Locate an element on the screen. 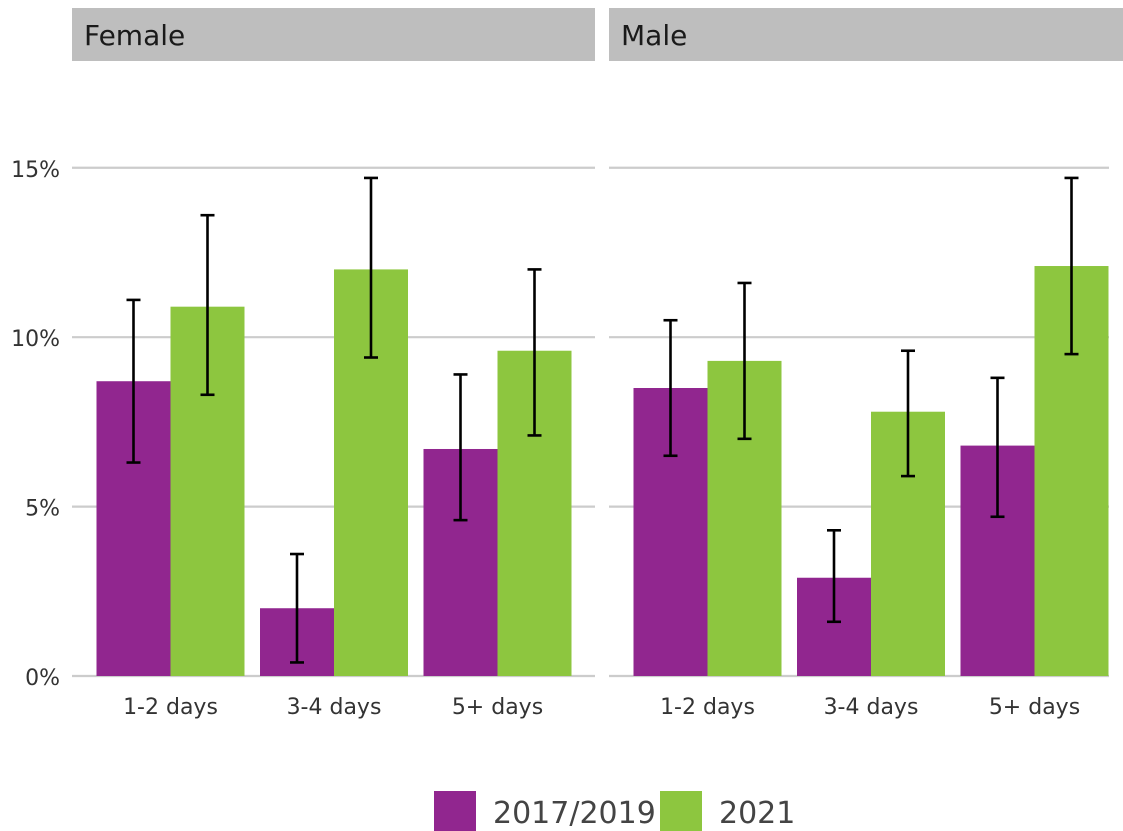 This screenshot has width=1123, height=831. facet-title: Female is located at coordinates (134, 35).